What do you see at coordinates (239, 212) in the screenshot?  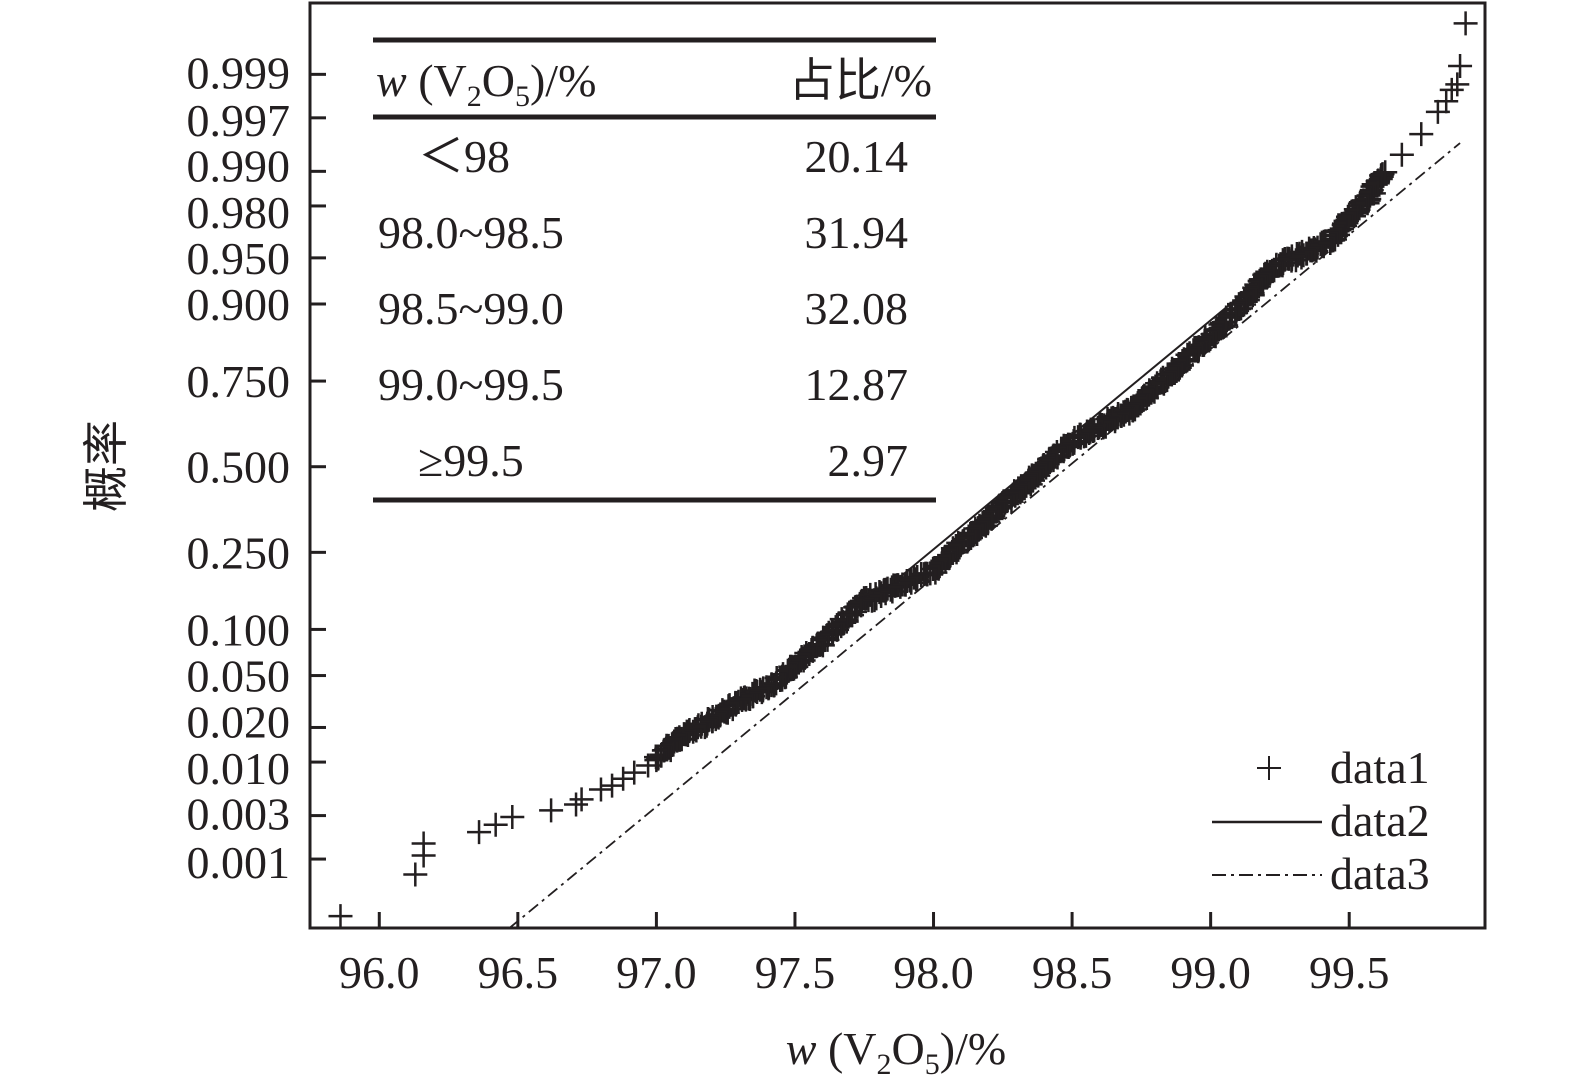 I see `y-tick-label: 0.980` at bounding box center [239, 212].